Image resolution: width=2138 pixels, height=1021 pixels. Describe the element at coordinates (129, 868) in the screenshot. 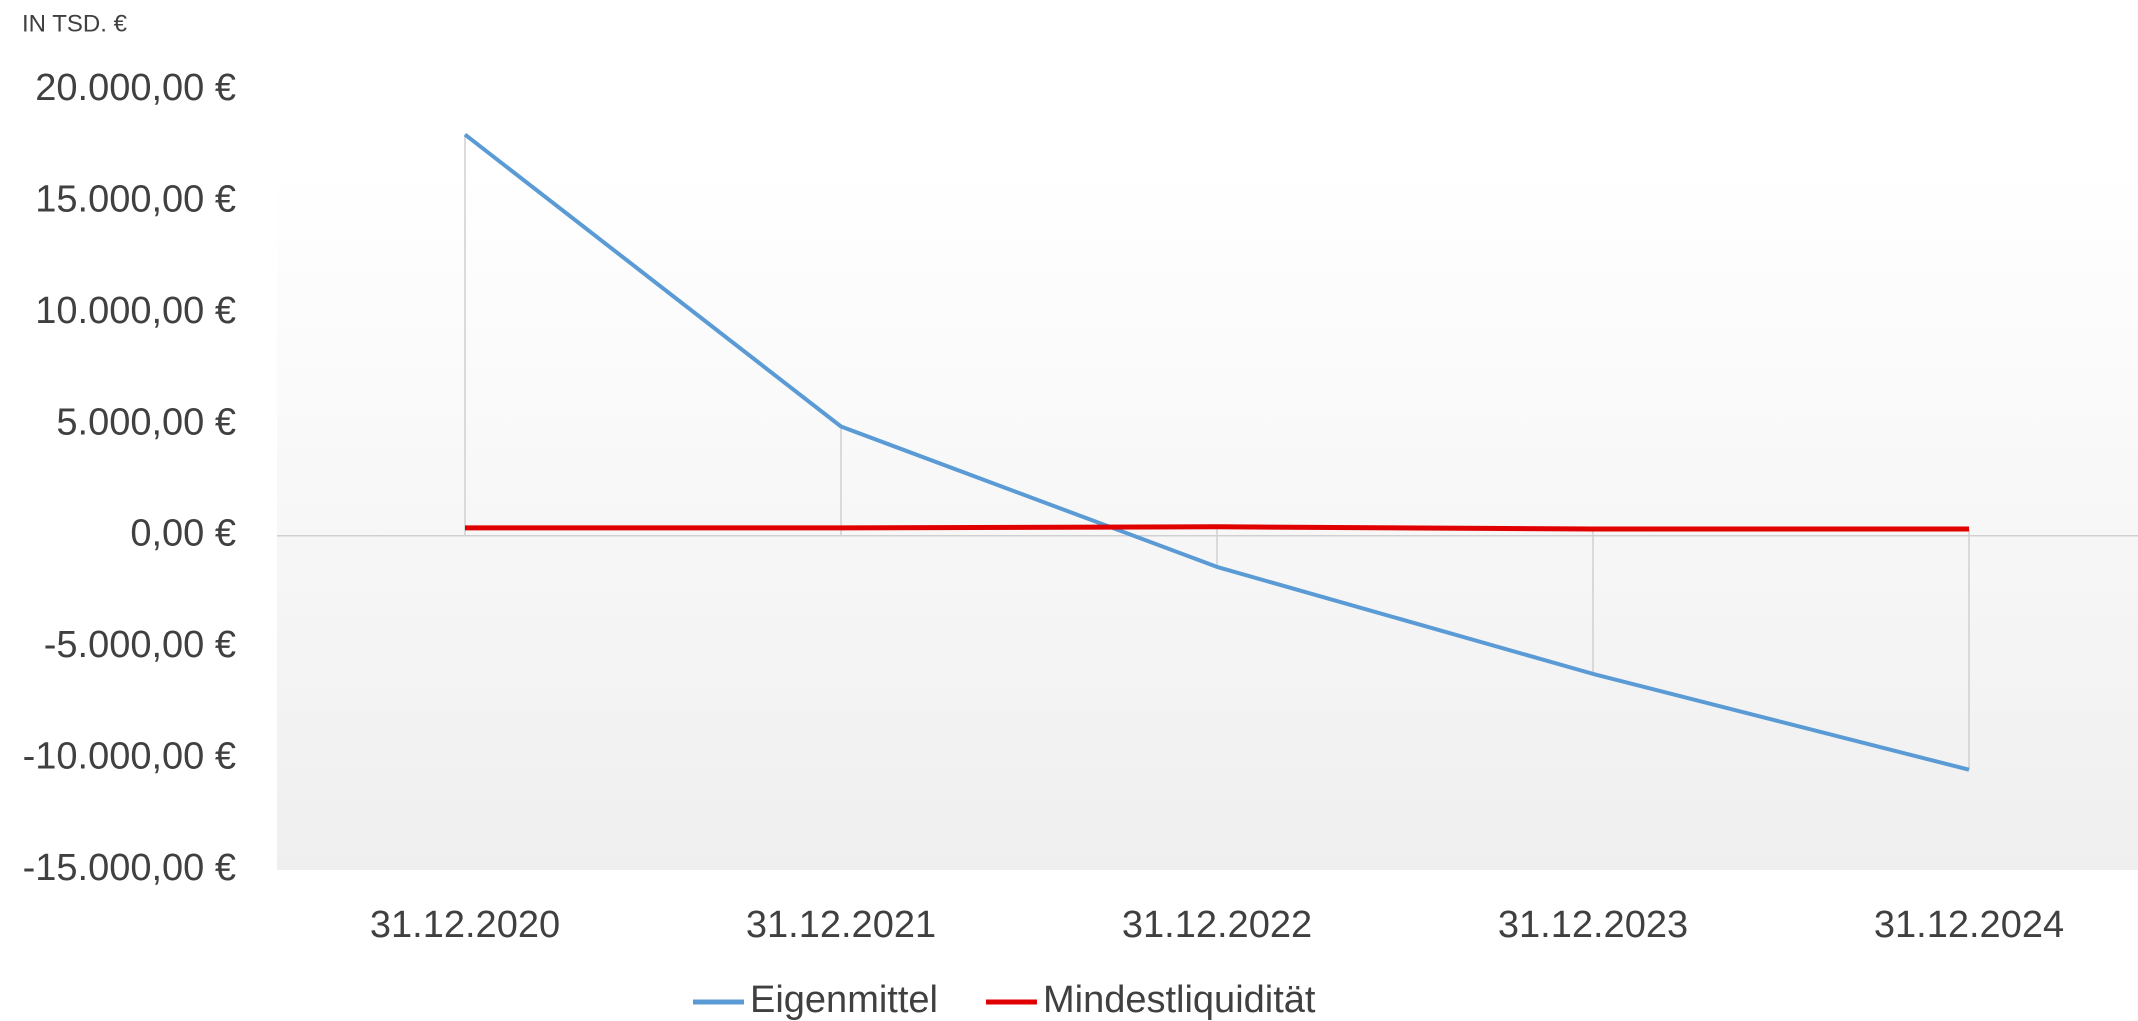

I see `y-tick-label: -15.000,00 €` at that location.